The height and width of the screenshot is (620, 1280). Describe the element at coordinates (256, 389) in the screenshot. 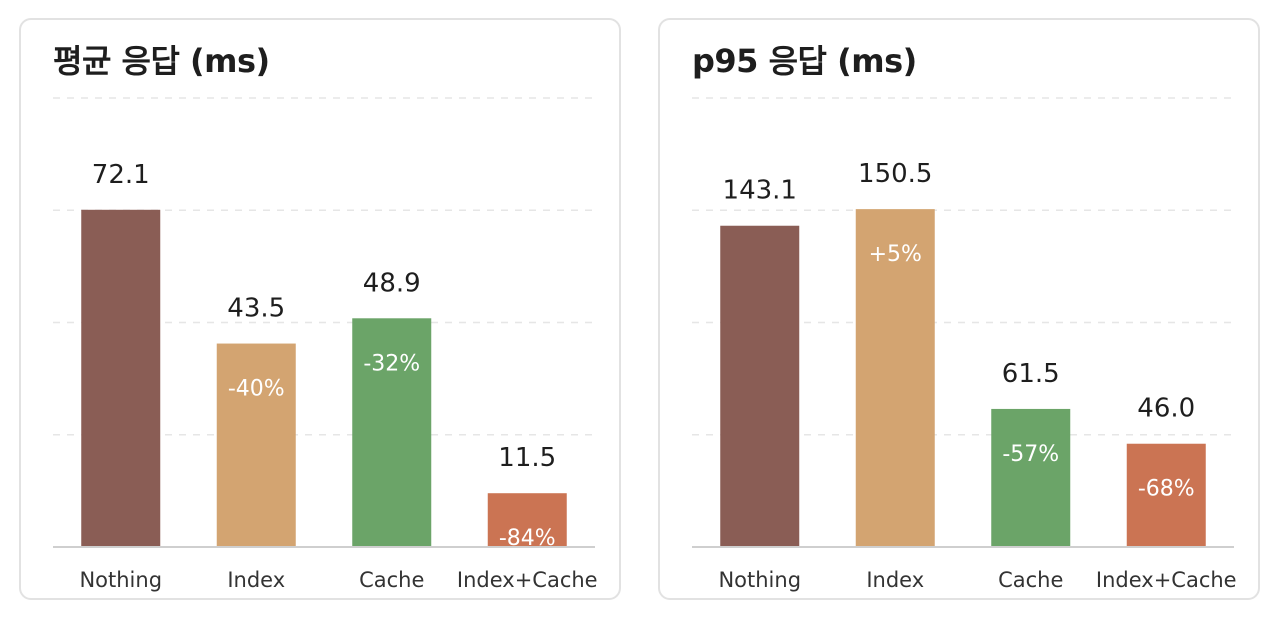

I see `change-label: -40%` at that location.